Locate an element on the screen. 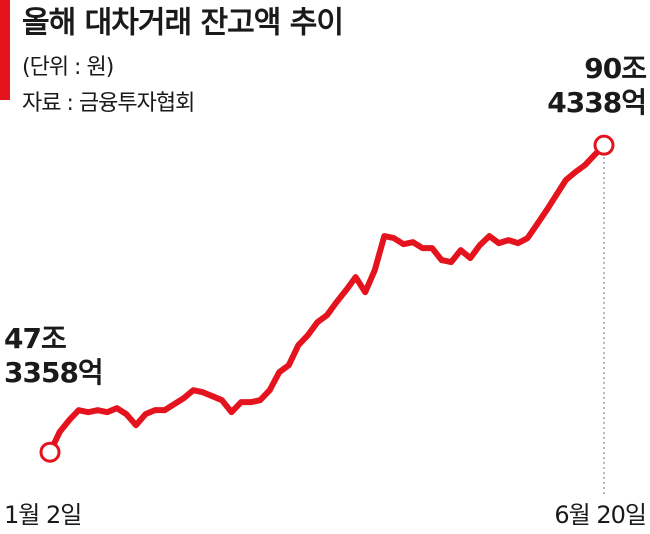  value-annotation: 3358억 is located at coordinates (53, 372).